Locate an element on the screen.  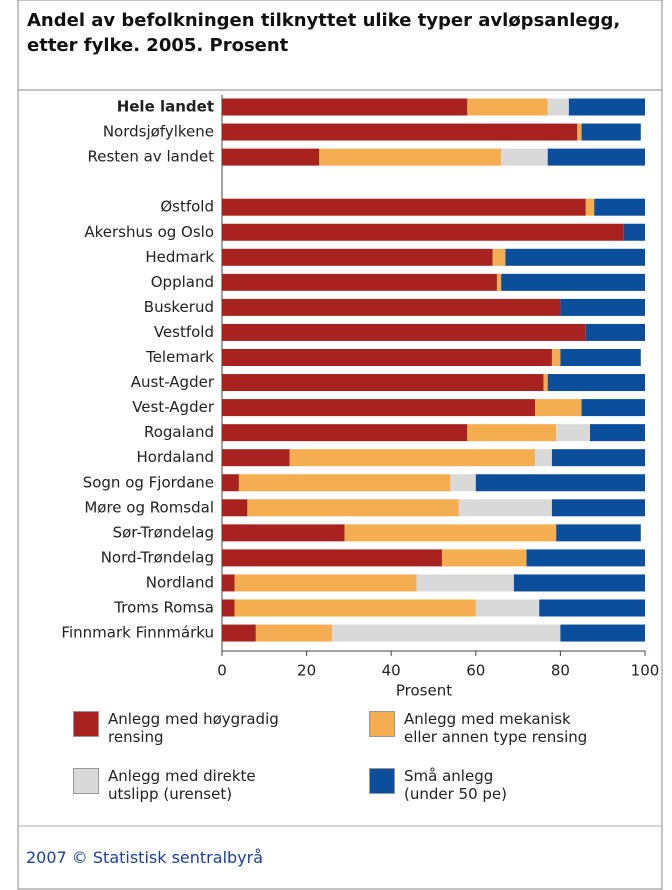
y-tick-label: Nordsjøfylkene is located at coordinates (158, 132).